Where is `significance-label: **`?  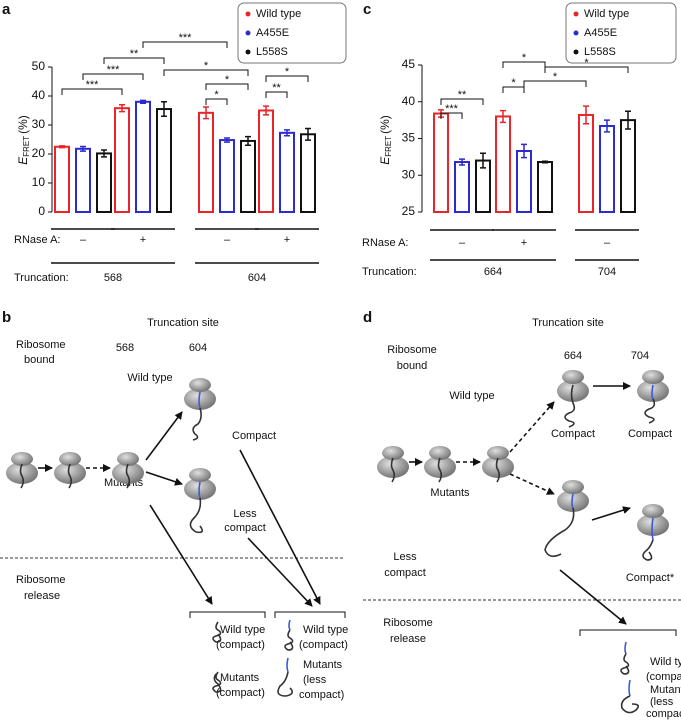 significance-label: ** is located at coordinates (134, 54).